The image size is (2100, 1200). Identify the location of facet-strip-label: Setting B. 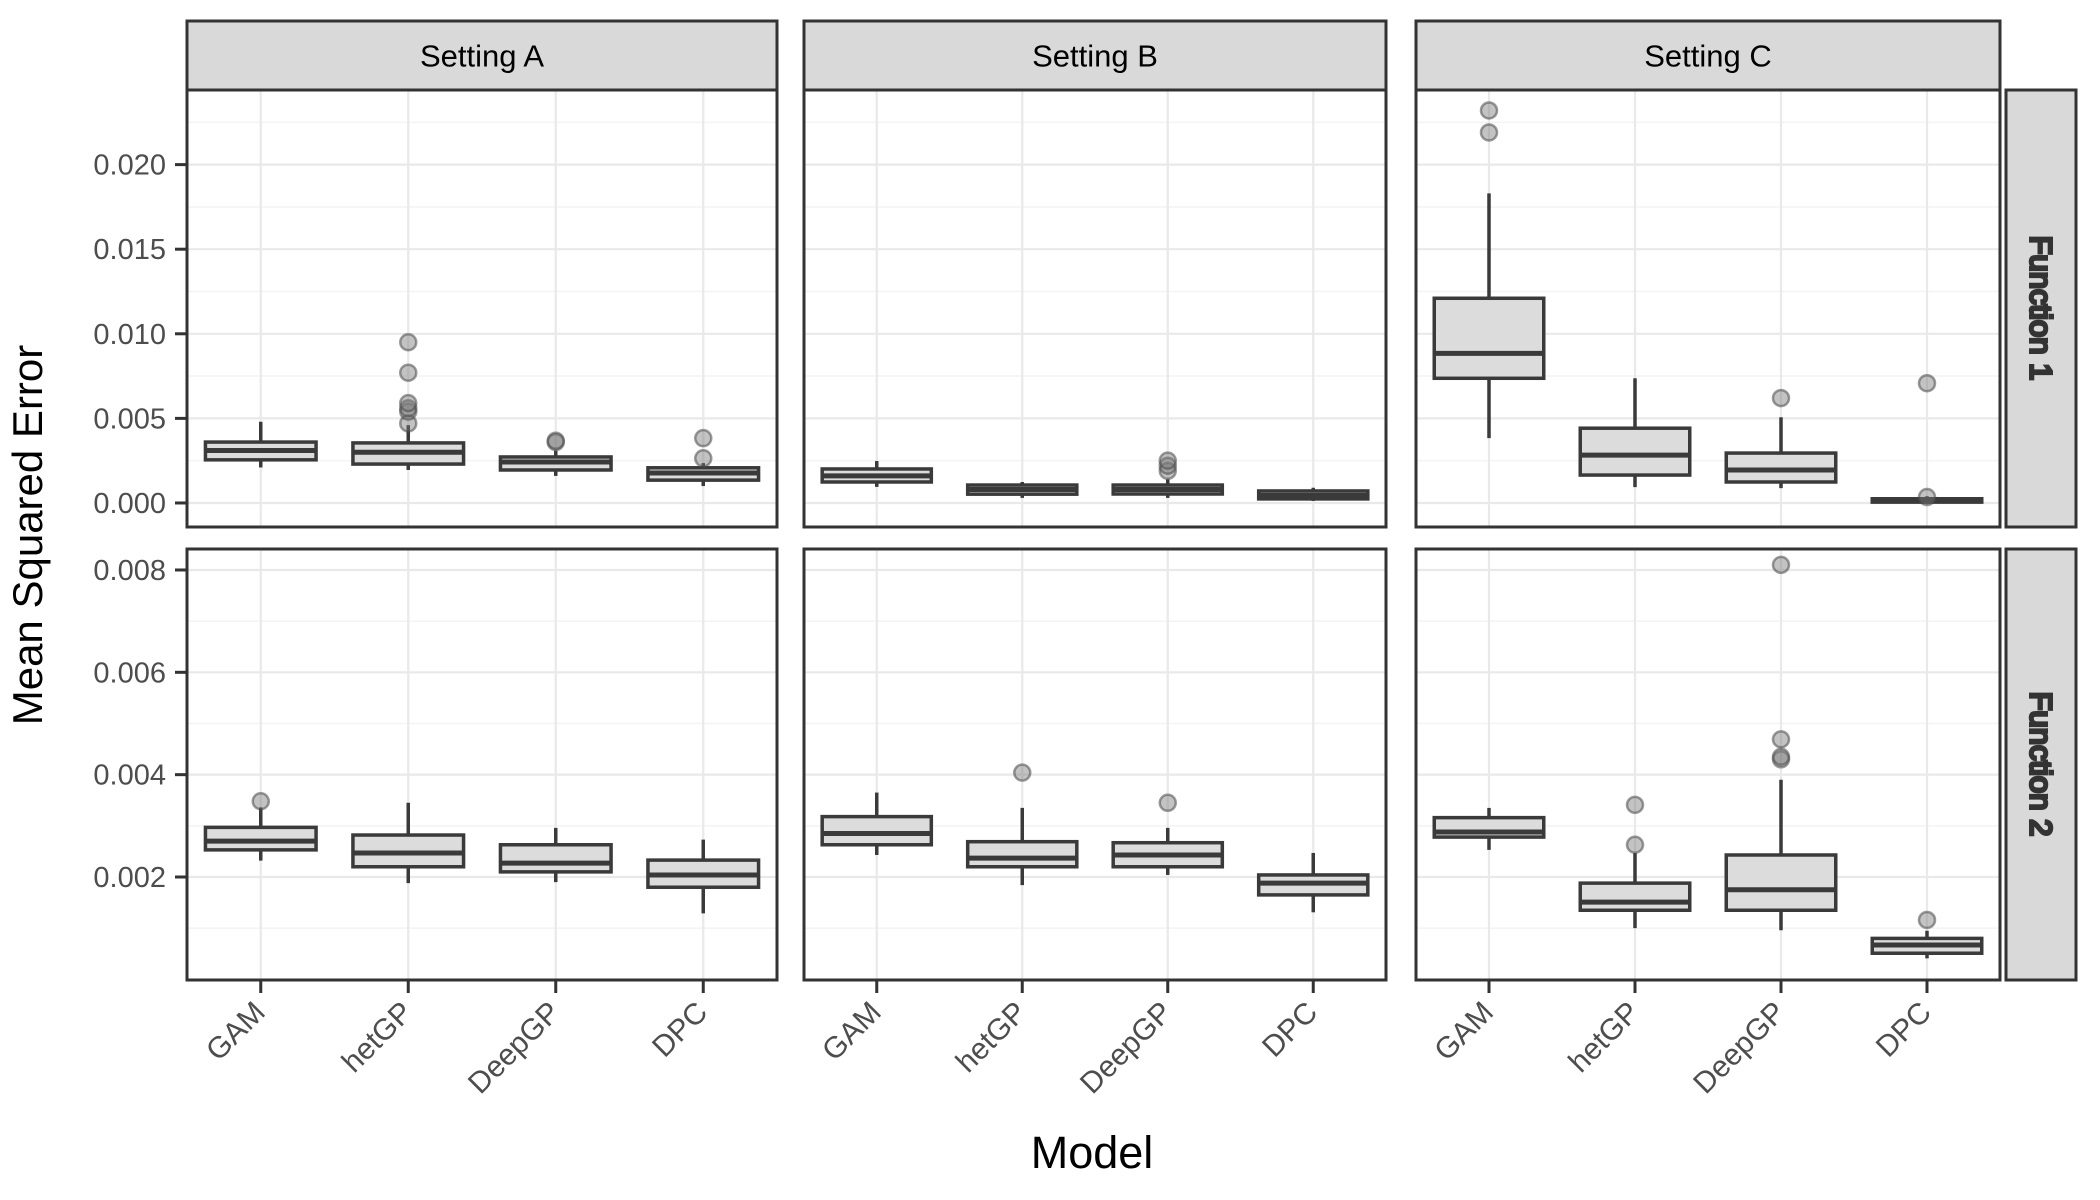
(1095, 56).